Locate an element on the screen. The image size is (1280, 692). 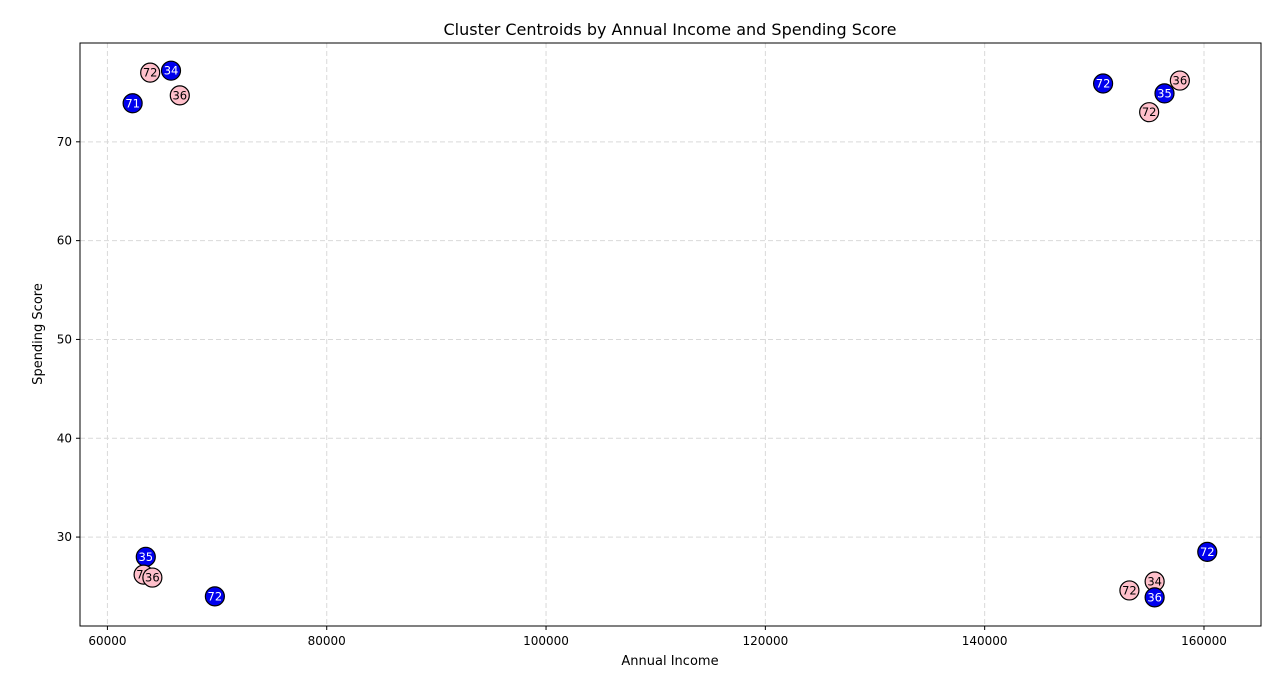
x-tick-label: 80000 is located at coordinates (327, 641).